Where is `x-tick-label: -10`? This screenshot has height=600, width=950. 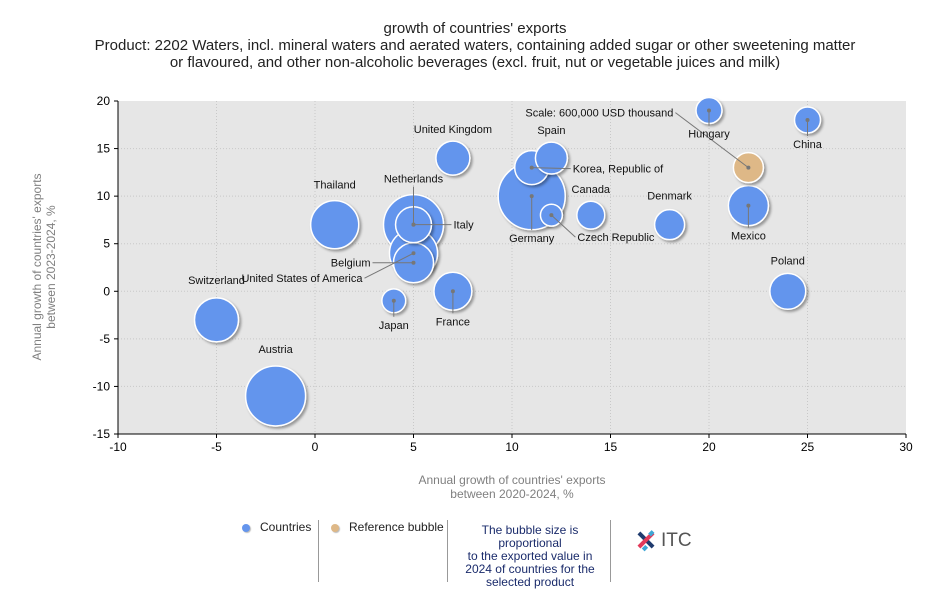 x-tick-label: -10 is located at coordinates (118, 447).